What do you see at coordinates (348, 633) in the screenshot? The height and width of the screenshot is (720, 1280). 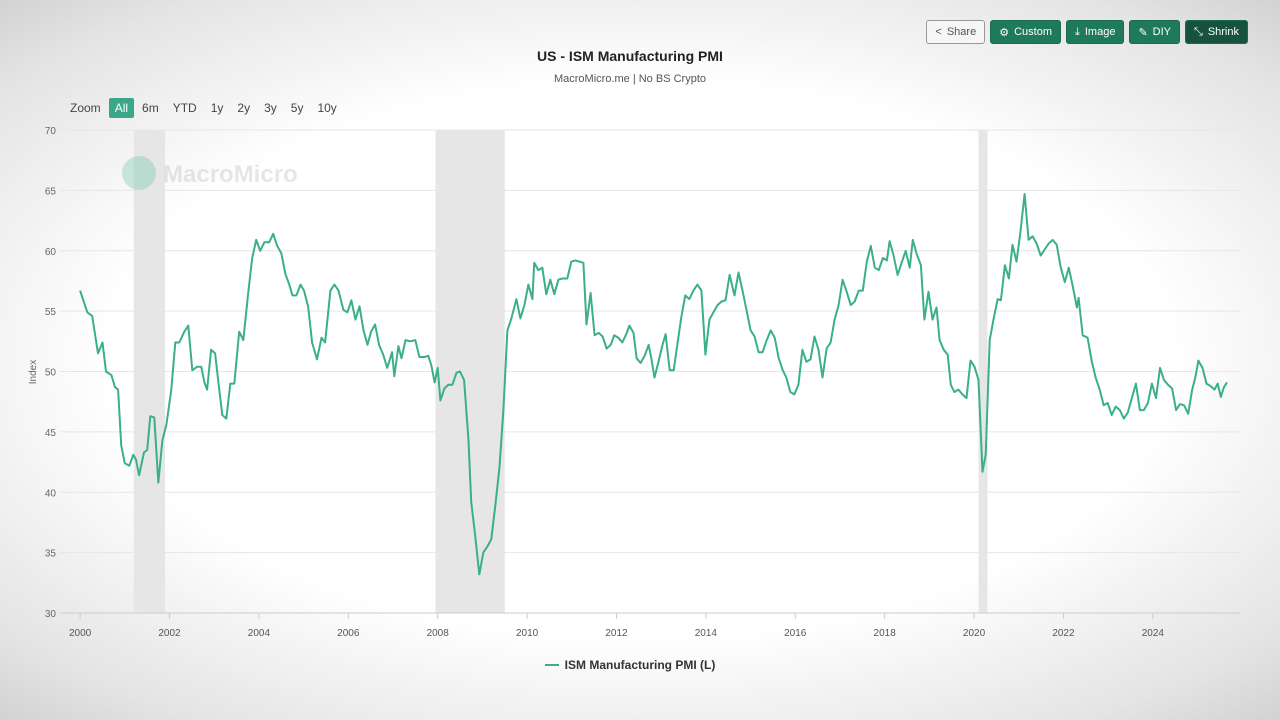 I see `x-tick-label: 2006` at bounding box center [348, 633].